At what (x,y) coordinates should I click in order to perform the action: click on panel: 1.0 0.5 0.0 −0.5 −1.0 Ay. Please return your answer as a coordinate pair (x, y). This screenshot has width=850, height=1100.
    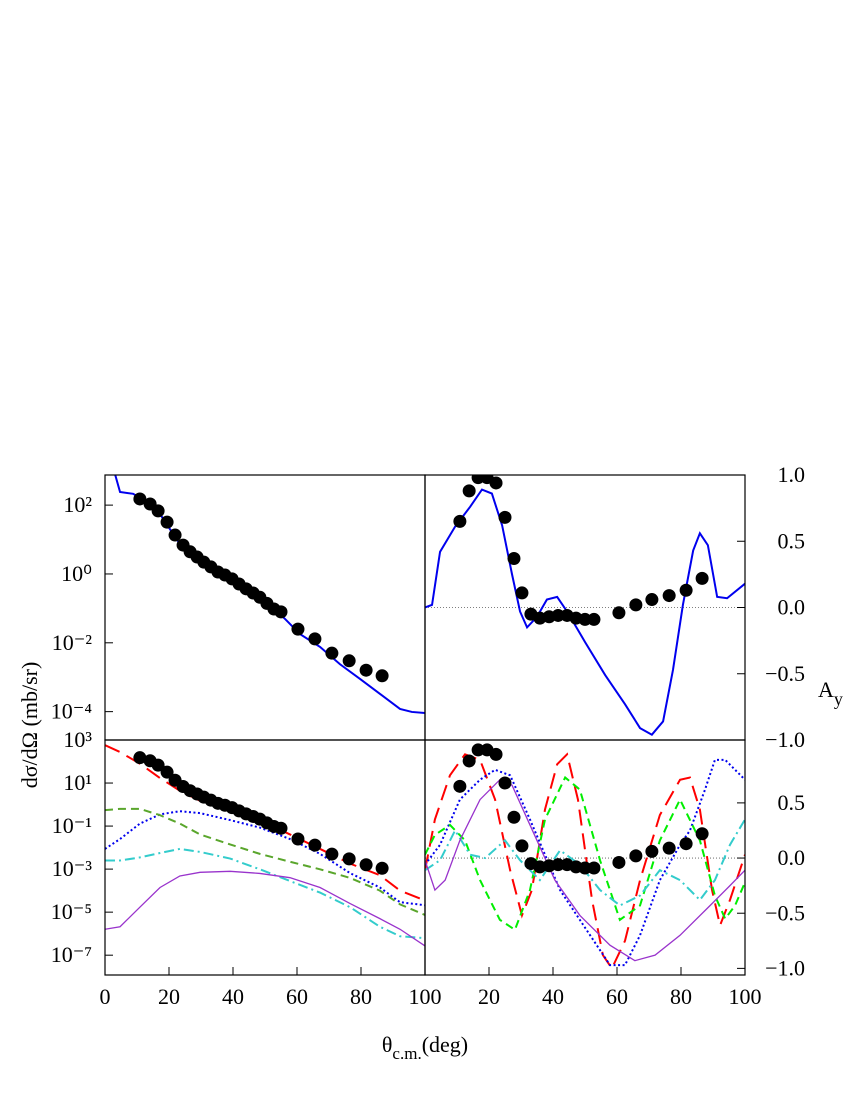
    Looking at the image, I should click on (633, 607).